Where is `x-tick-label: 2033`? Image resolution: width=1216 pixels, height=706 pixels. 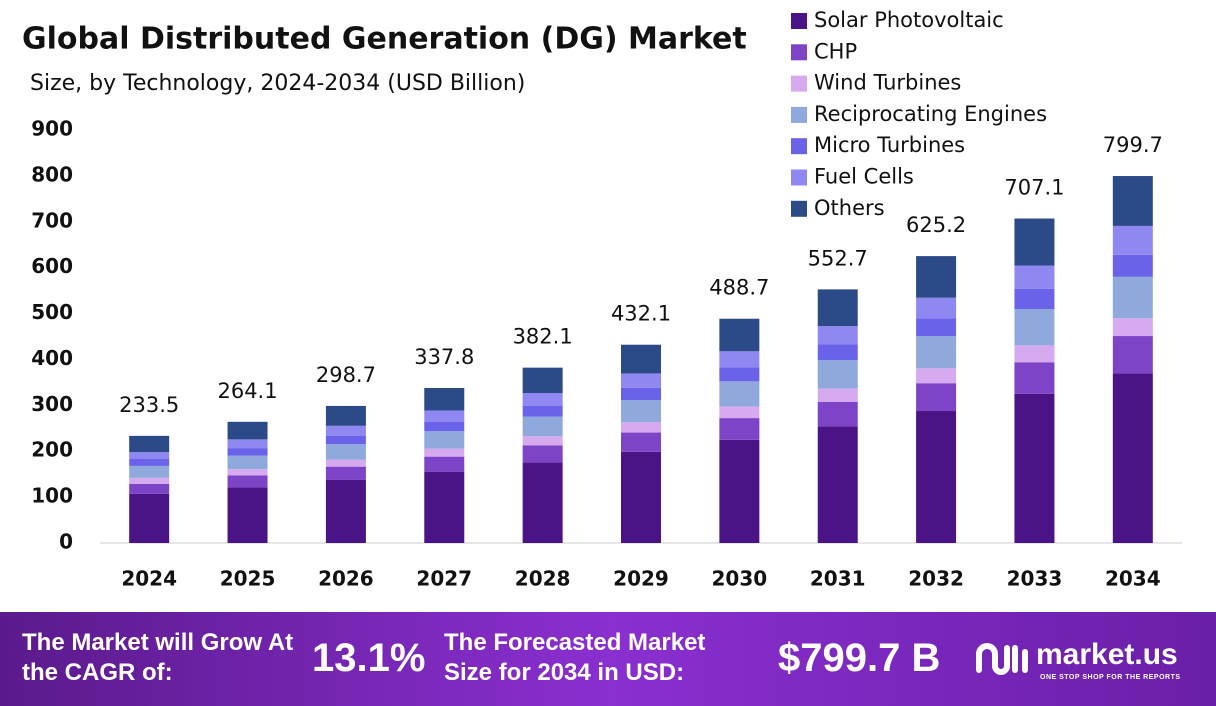 x-tick-label: 2033 is located at coordinates (1035, 579).